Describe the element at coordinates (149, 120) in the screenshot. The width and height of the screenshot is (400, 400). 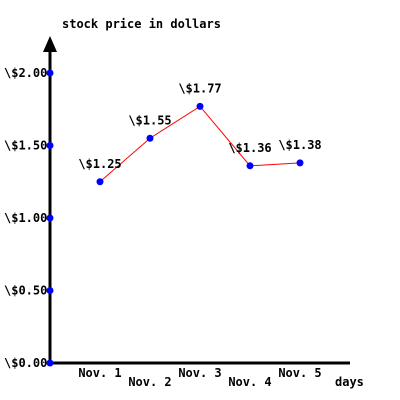
I see `data-label: \$1.55` at that location.